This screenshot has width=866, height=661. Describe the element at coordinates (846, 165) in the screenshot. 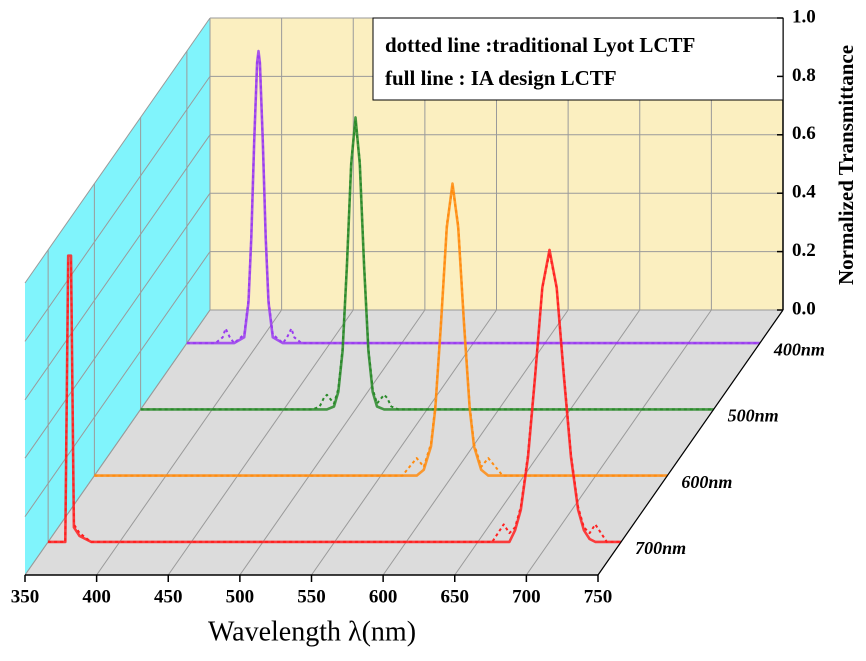

I see `y-axis-title: Normalized Transmittance` at that location.